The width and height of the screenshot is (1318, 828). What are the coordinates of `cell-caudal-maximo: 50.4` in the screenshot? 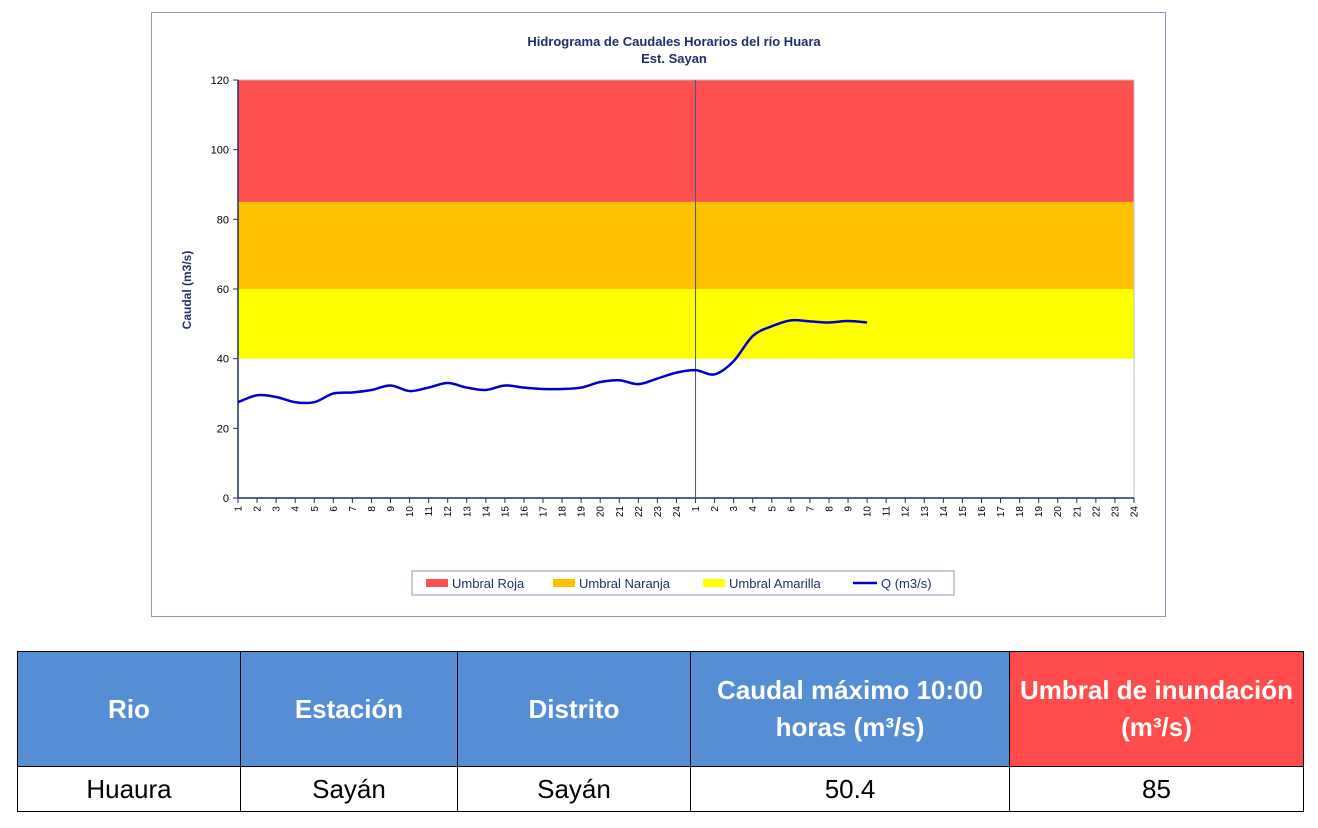 It's located at (850, 789).